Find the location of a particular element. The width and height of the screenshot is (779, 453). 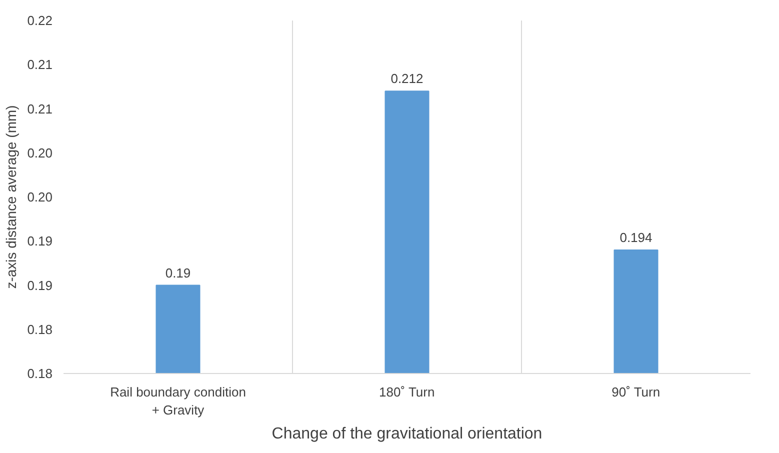

x-tick-label: Rail boundary condition + Gravity is located at coordinates (178, 401).